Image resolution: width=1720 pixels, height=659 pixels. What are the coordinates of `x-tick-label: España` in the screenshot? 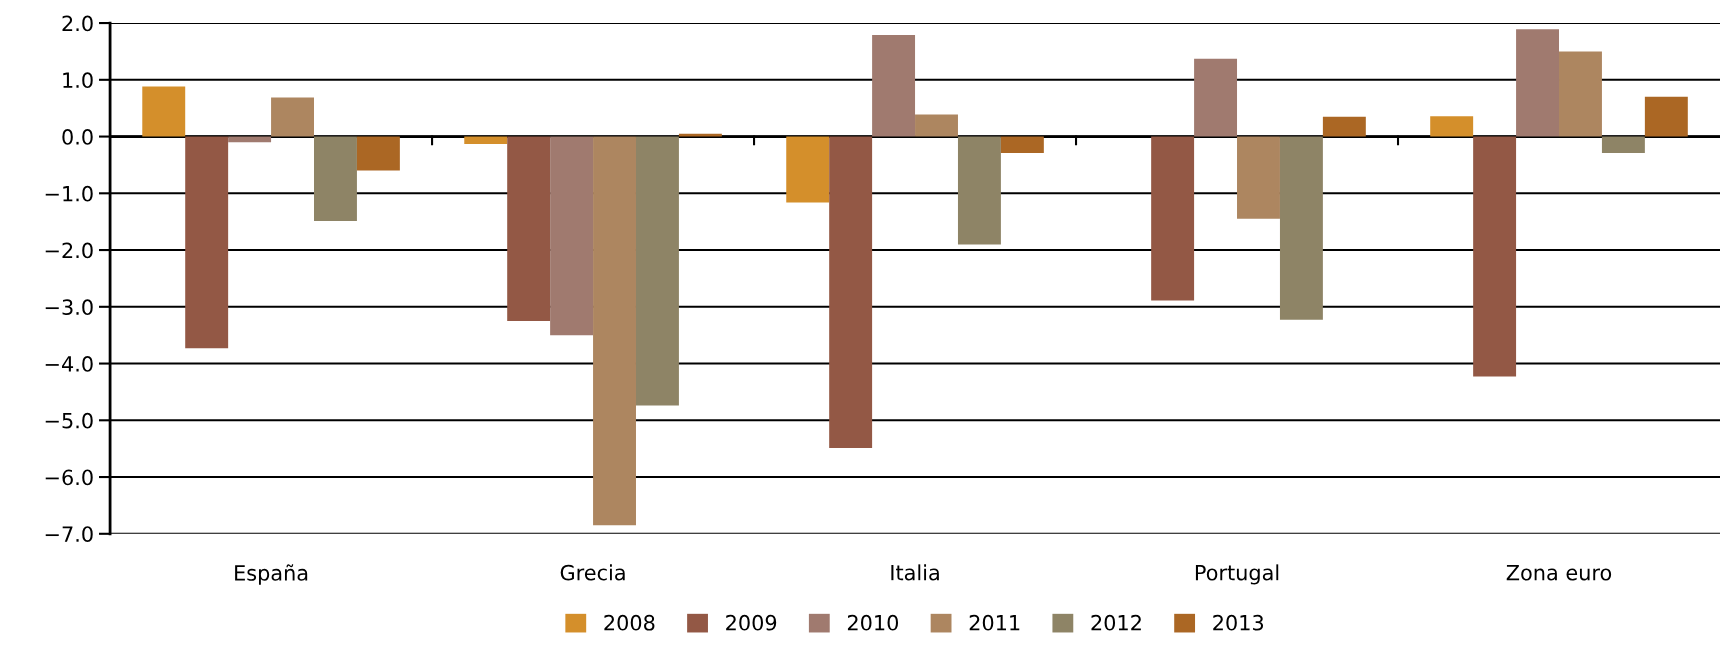 It's located at (271, 574).